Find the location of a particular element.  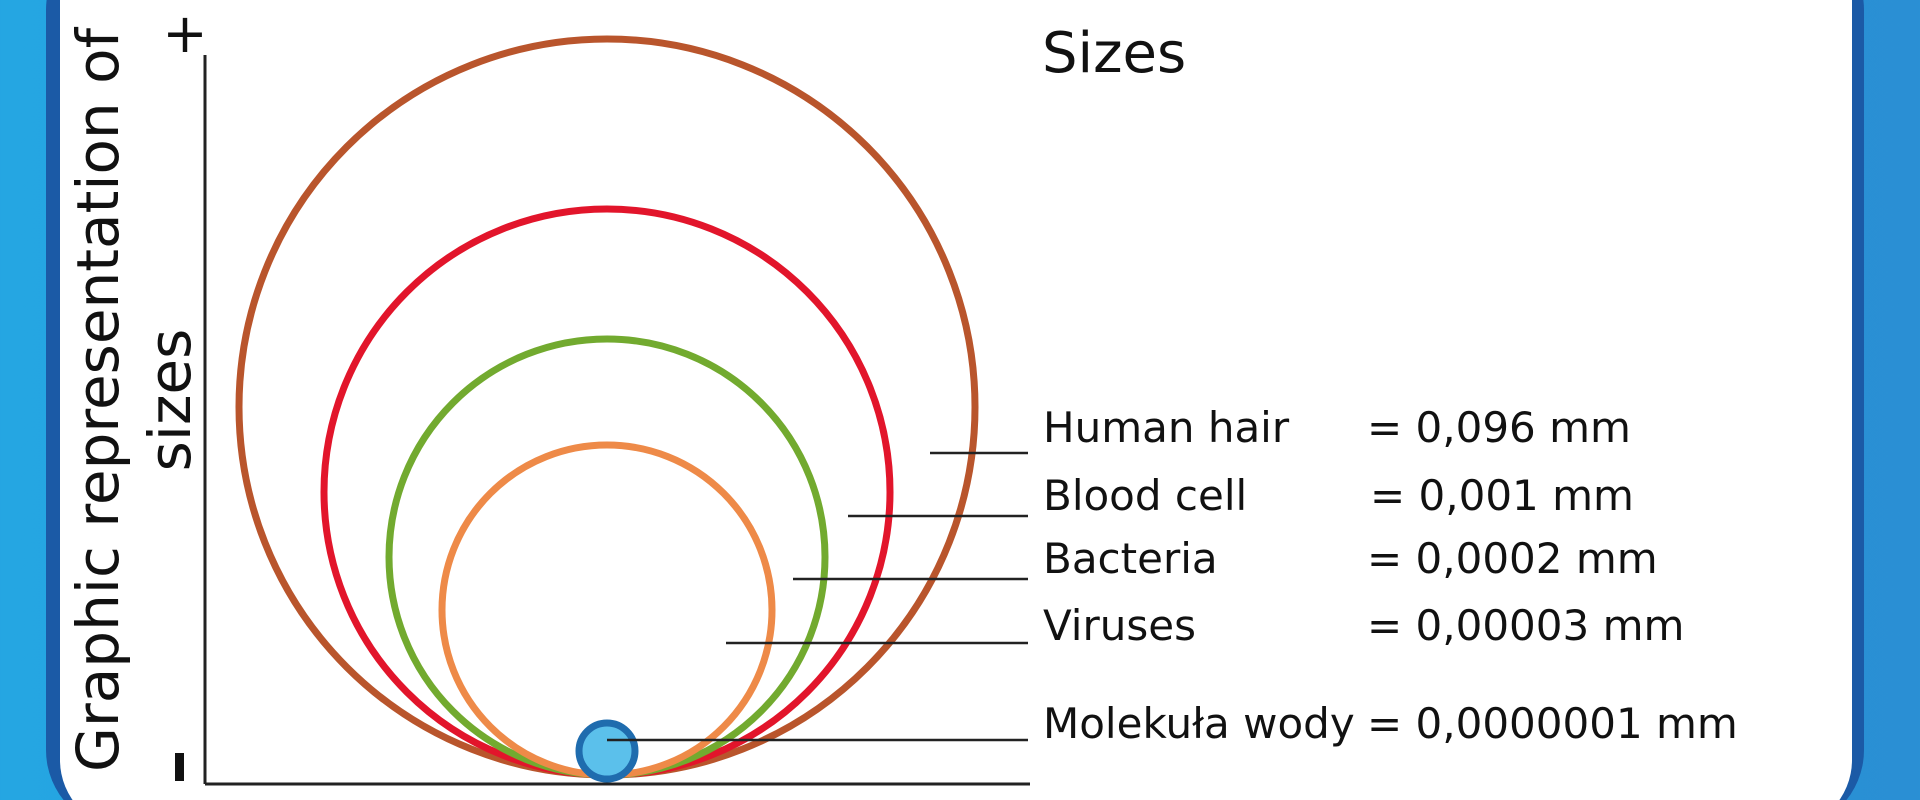

blood-cell-label: Blood cell is located at coordinates (1145, 495).